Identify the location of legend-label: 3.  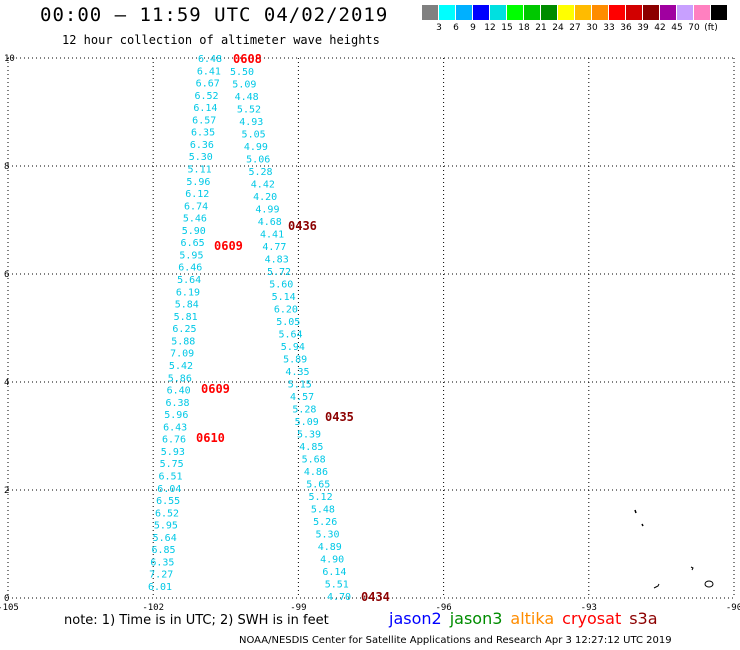
(439, 28).